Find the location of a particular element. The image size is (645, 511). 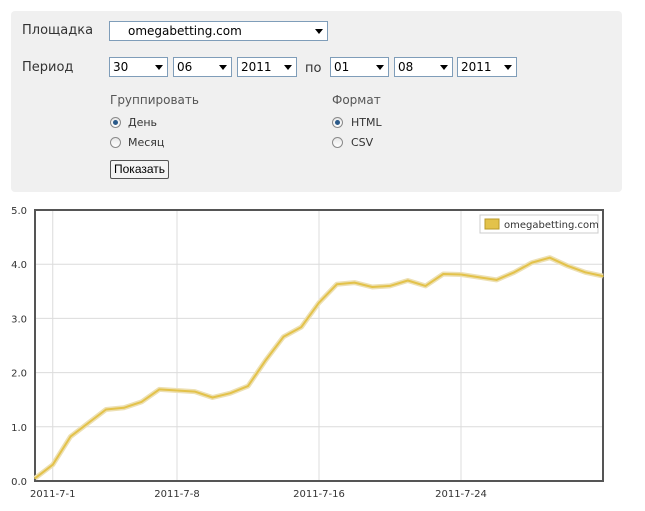

to-month-value: 08 is located at coordinates (406, 67).